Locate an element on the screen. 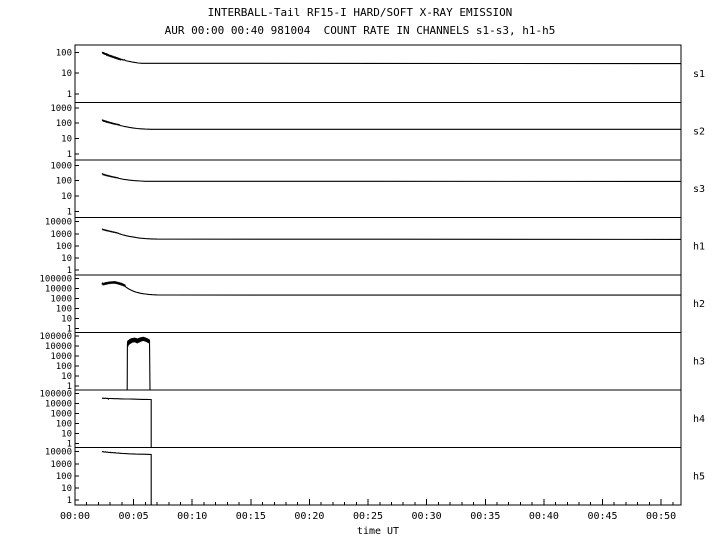  panel-s3-label: s3 is located at coordinates (699, 189).